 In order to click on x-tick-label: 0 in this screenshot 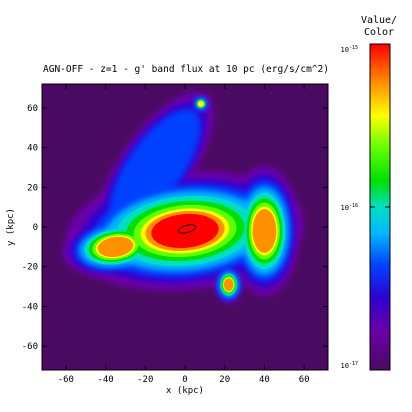, I will do `click(184, 380)`.